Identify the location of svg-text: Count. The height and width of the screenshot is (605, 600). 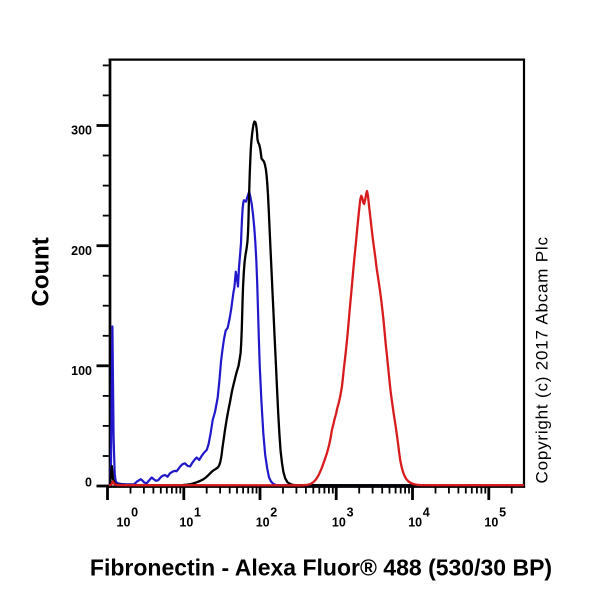
(41, 271).